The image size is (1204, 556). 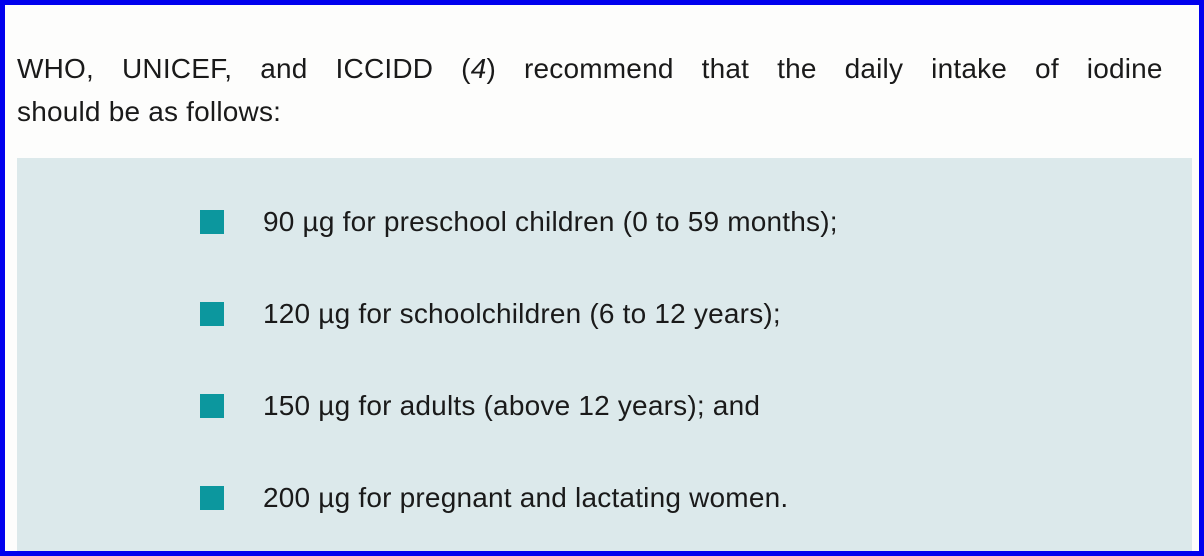 I want to click on list-item: 200 µg for pregnant and lactating women., so click(x=696, y=498).